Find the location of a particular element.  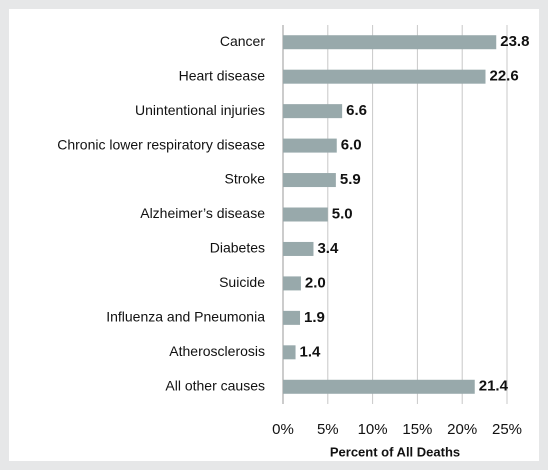

value-label: 22.6 is located at coordinates (503, 76).